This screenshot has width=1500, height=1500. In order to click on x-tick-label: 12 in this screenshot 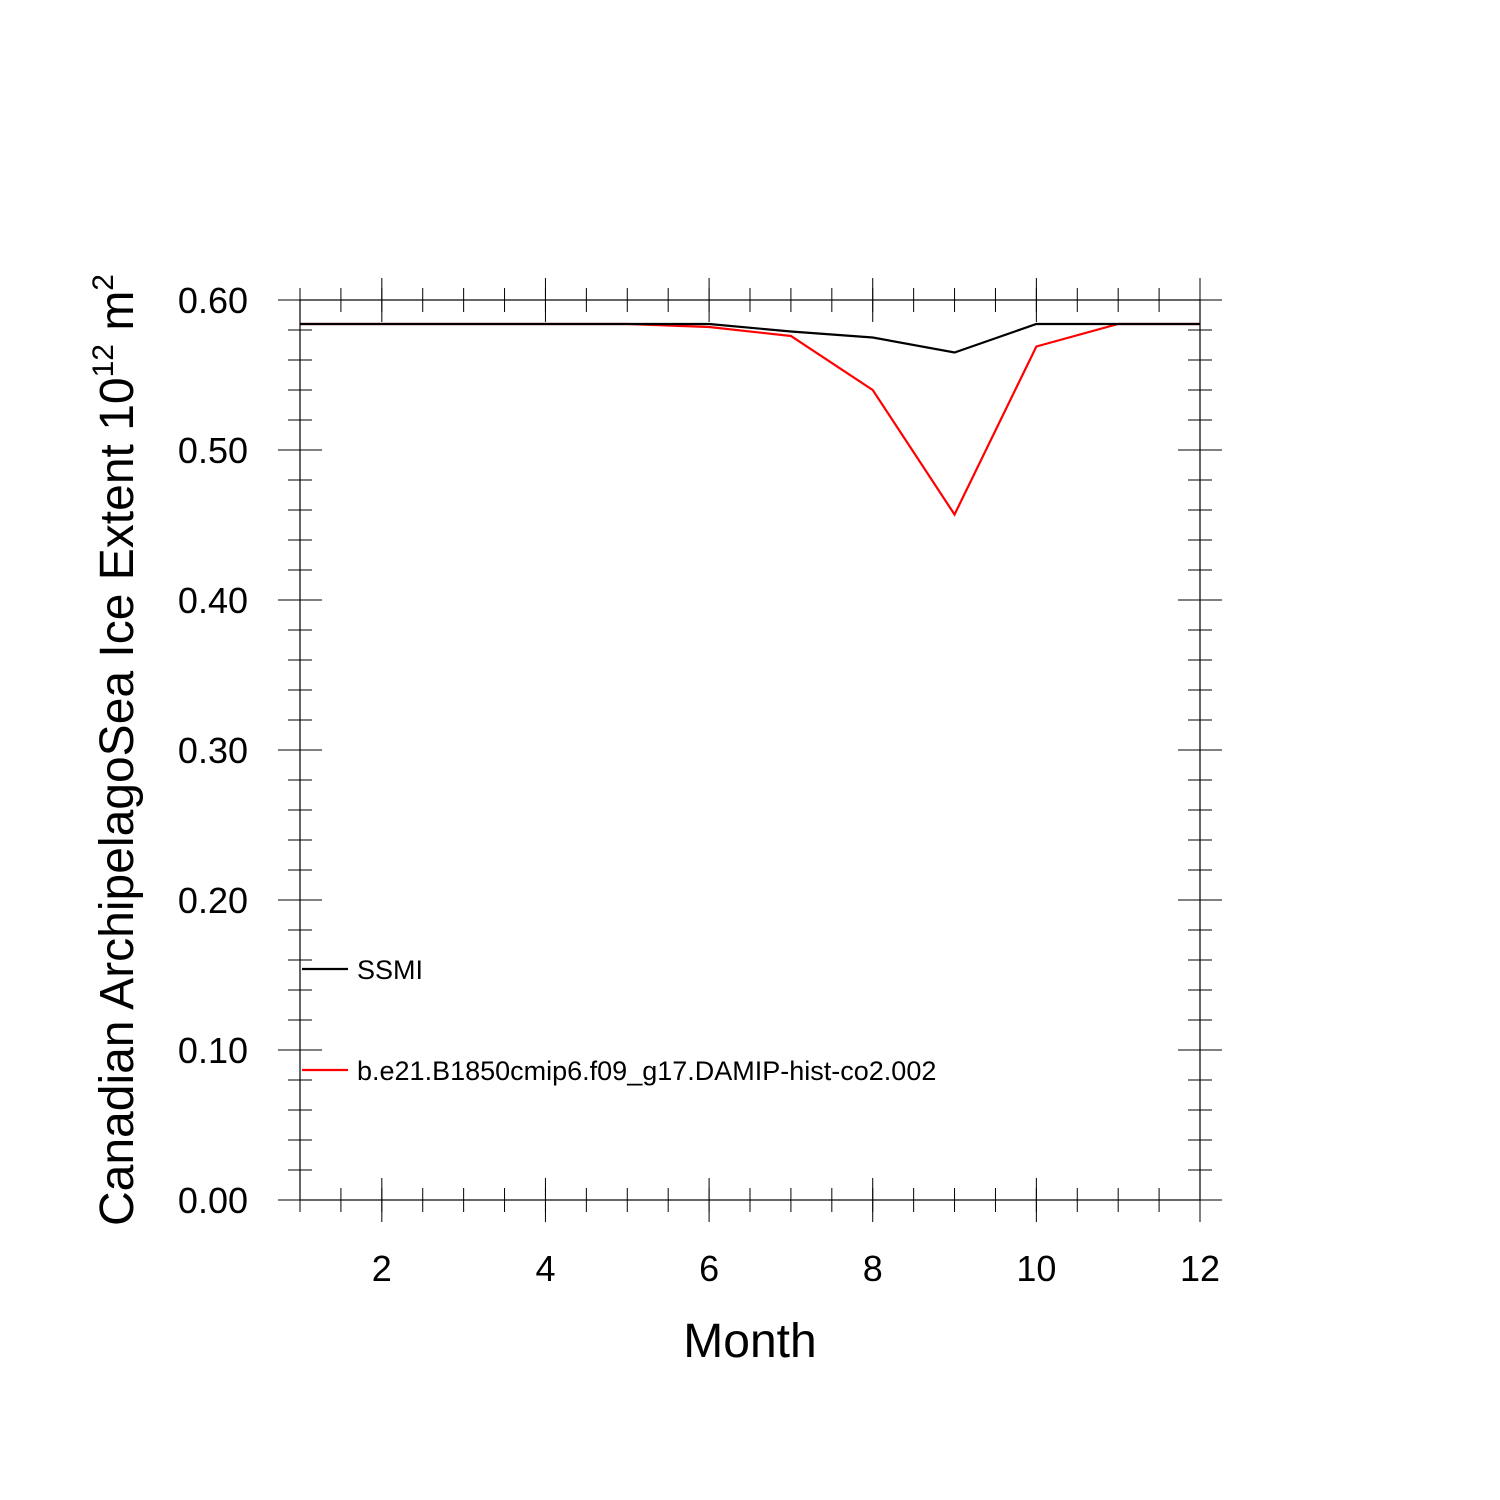, I will do `click(1200, 1268)`.